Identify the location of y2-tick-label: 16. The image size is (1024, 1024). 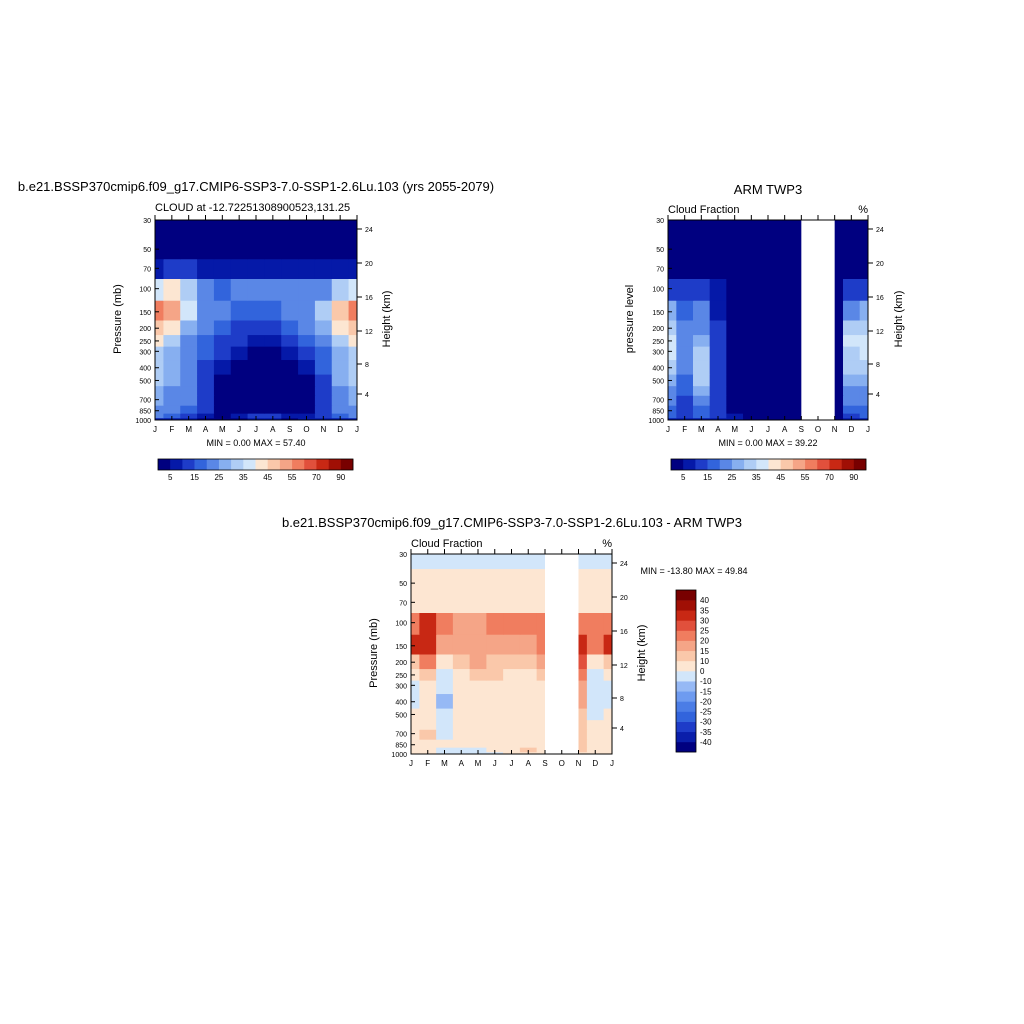
(369, 298).